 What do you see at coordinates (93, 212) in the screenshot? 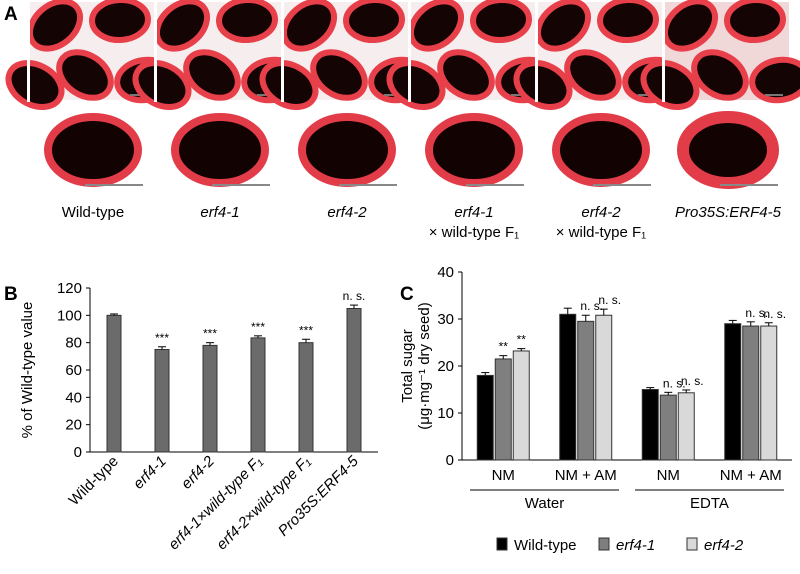
I see `caption: Wild-type` at bounding box center [93, 212].